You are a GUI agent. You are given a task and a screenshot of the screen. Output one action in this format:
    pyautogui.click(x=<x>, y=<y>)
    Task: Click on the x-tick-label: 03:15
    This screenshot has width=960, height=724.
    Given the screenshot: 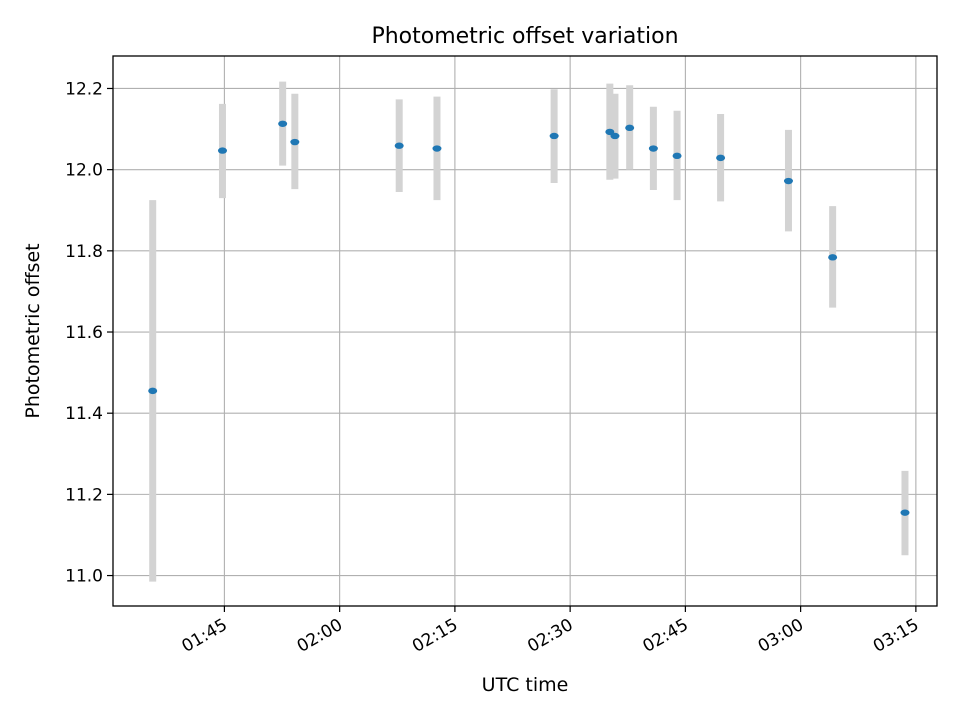 What is the action you would take?
    pyautogui.click(x=896, y=636)
    